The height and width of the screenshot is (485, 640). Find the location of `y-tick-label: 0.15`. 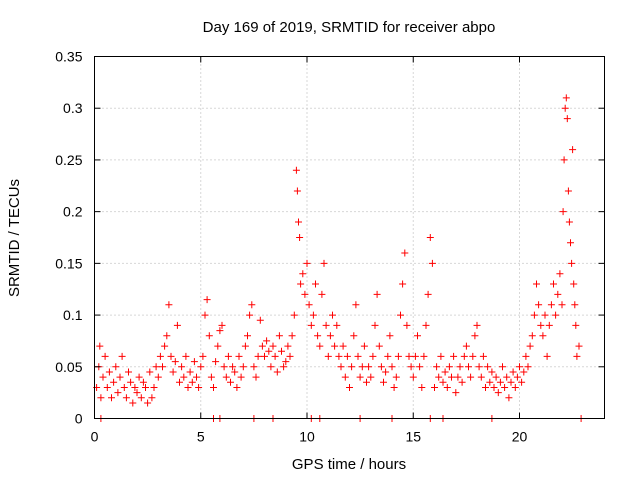

y-tick-label: 0.15 is located at coordinates (68, 263).